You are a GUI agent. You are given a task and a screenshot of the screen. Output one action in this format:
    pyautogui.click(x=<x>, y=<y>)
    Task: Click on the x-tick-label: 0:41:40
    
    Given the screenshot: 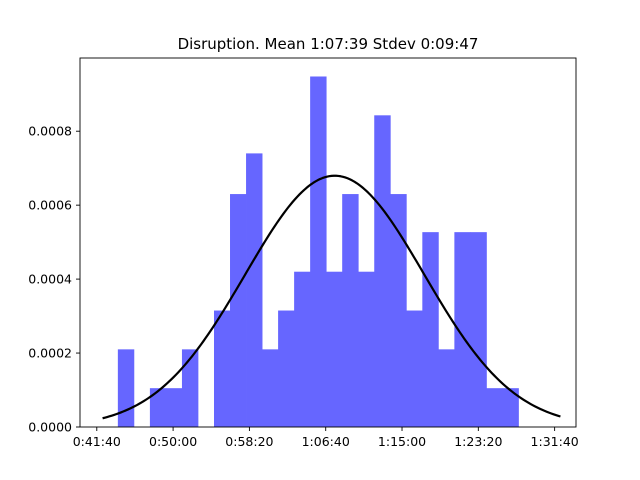 What is the action you would take?
    pyautogui.click(x=97, y=441)
    